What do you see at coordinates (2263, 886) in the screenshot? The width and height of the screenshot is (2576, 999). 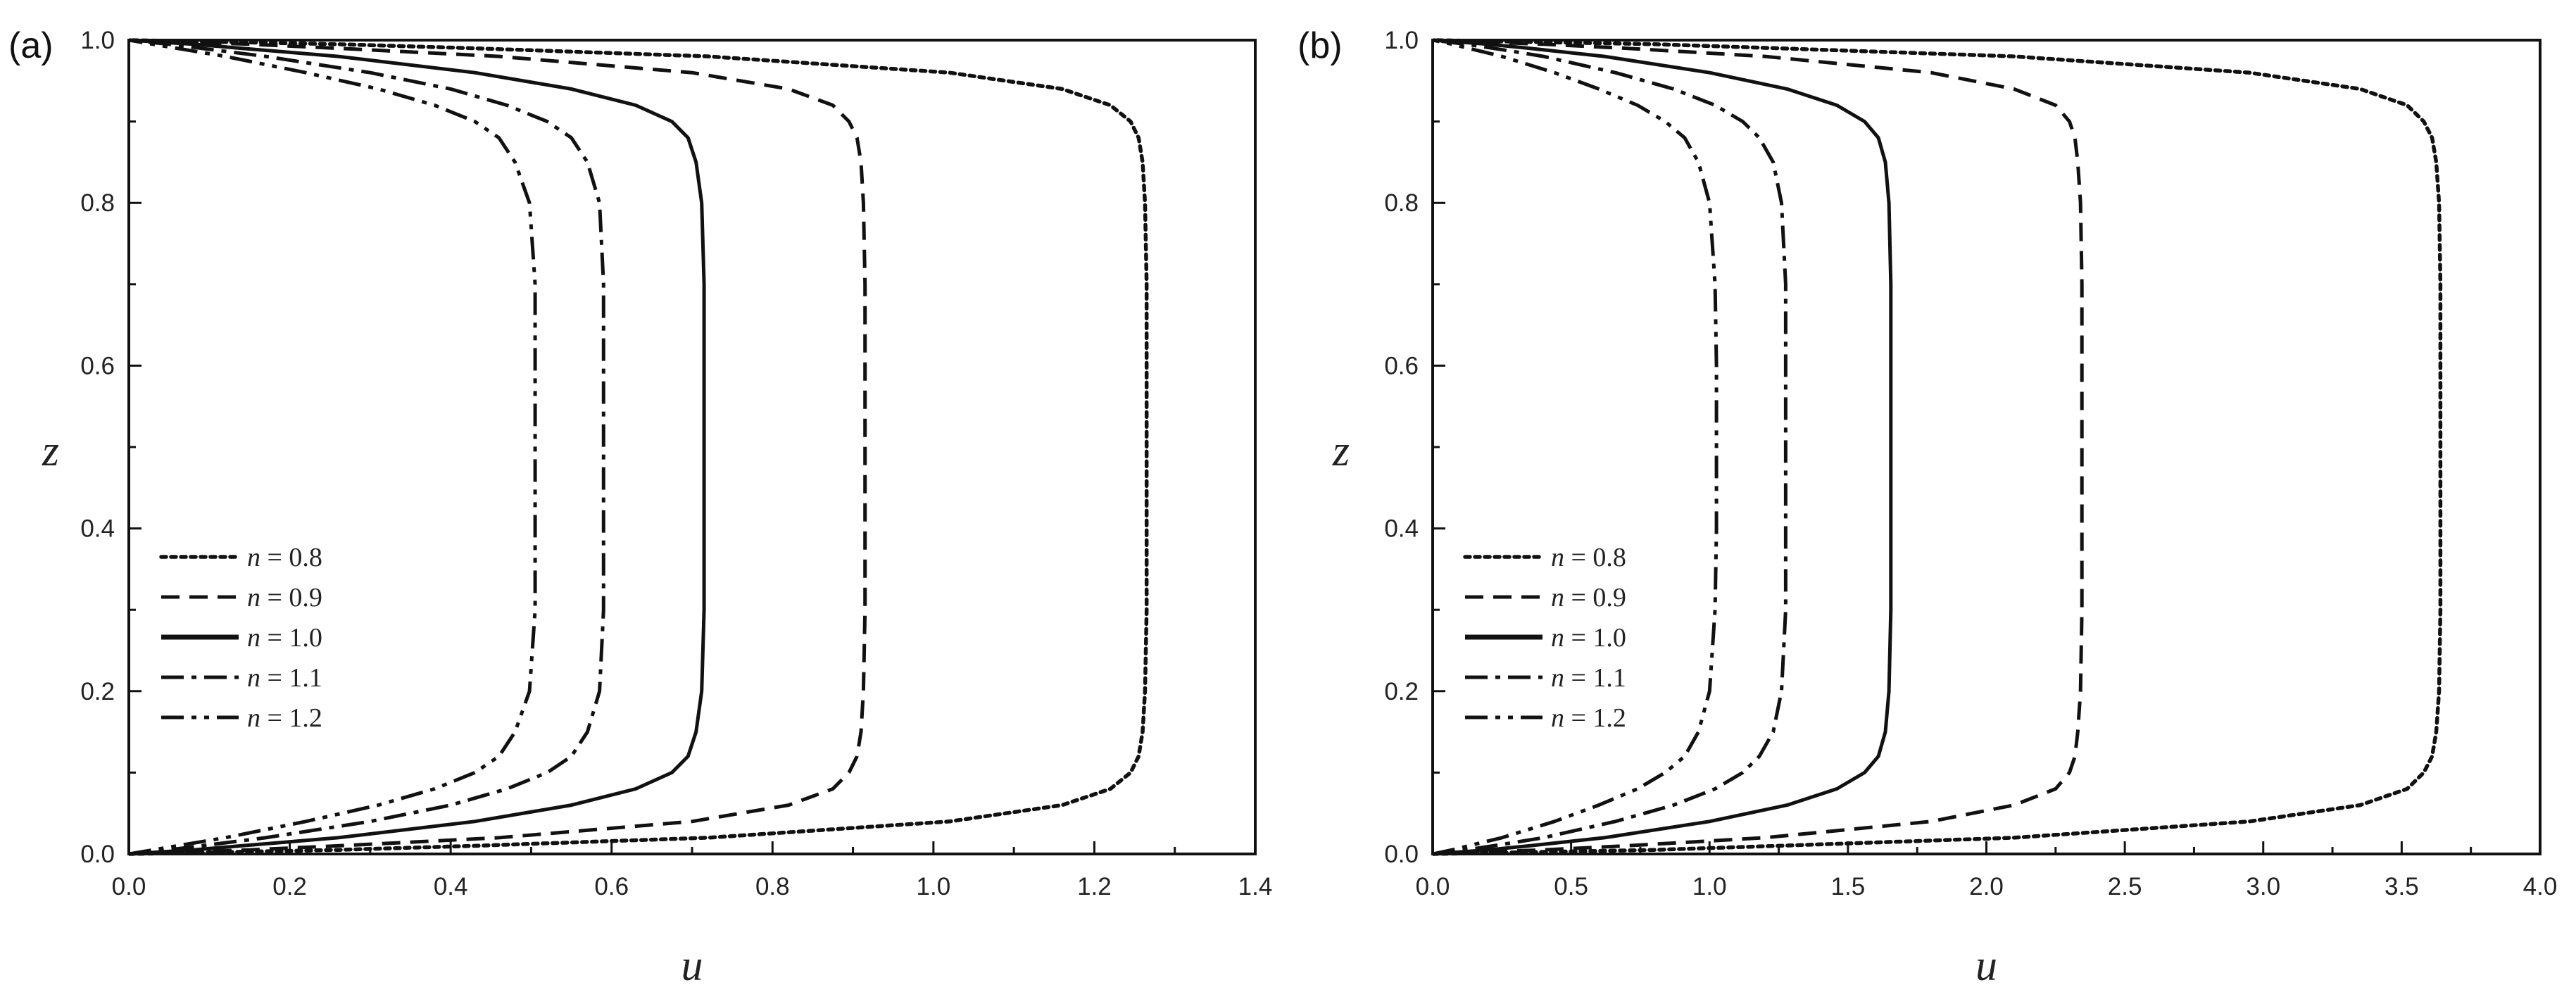 I see `x-tick-label: 3.0` at bounding box center [2263, 886].